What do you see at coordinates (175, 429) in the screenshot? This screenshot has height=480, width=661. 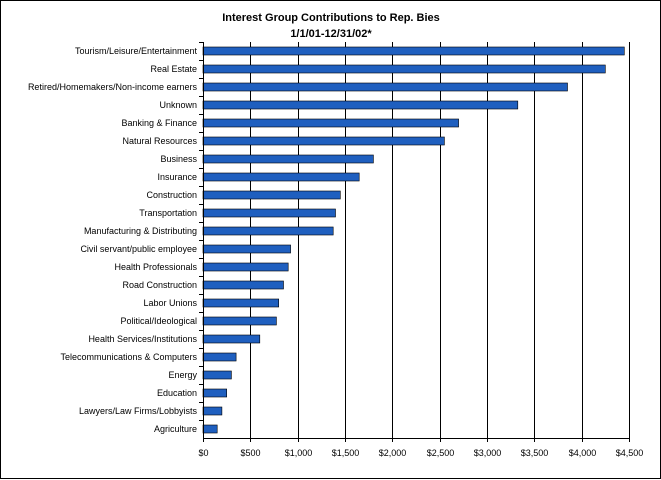 I see `category-label: Agriculture` at bounding box center [175, 429].